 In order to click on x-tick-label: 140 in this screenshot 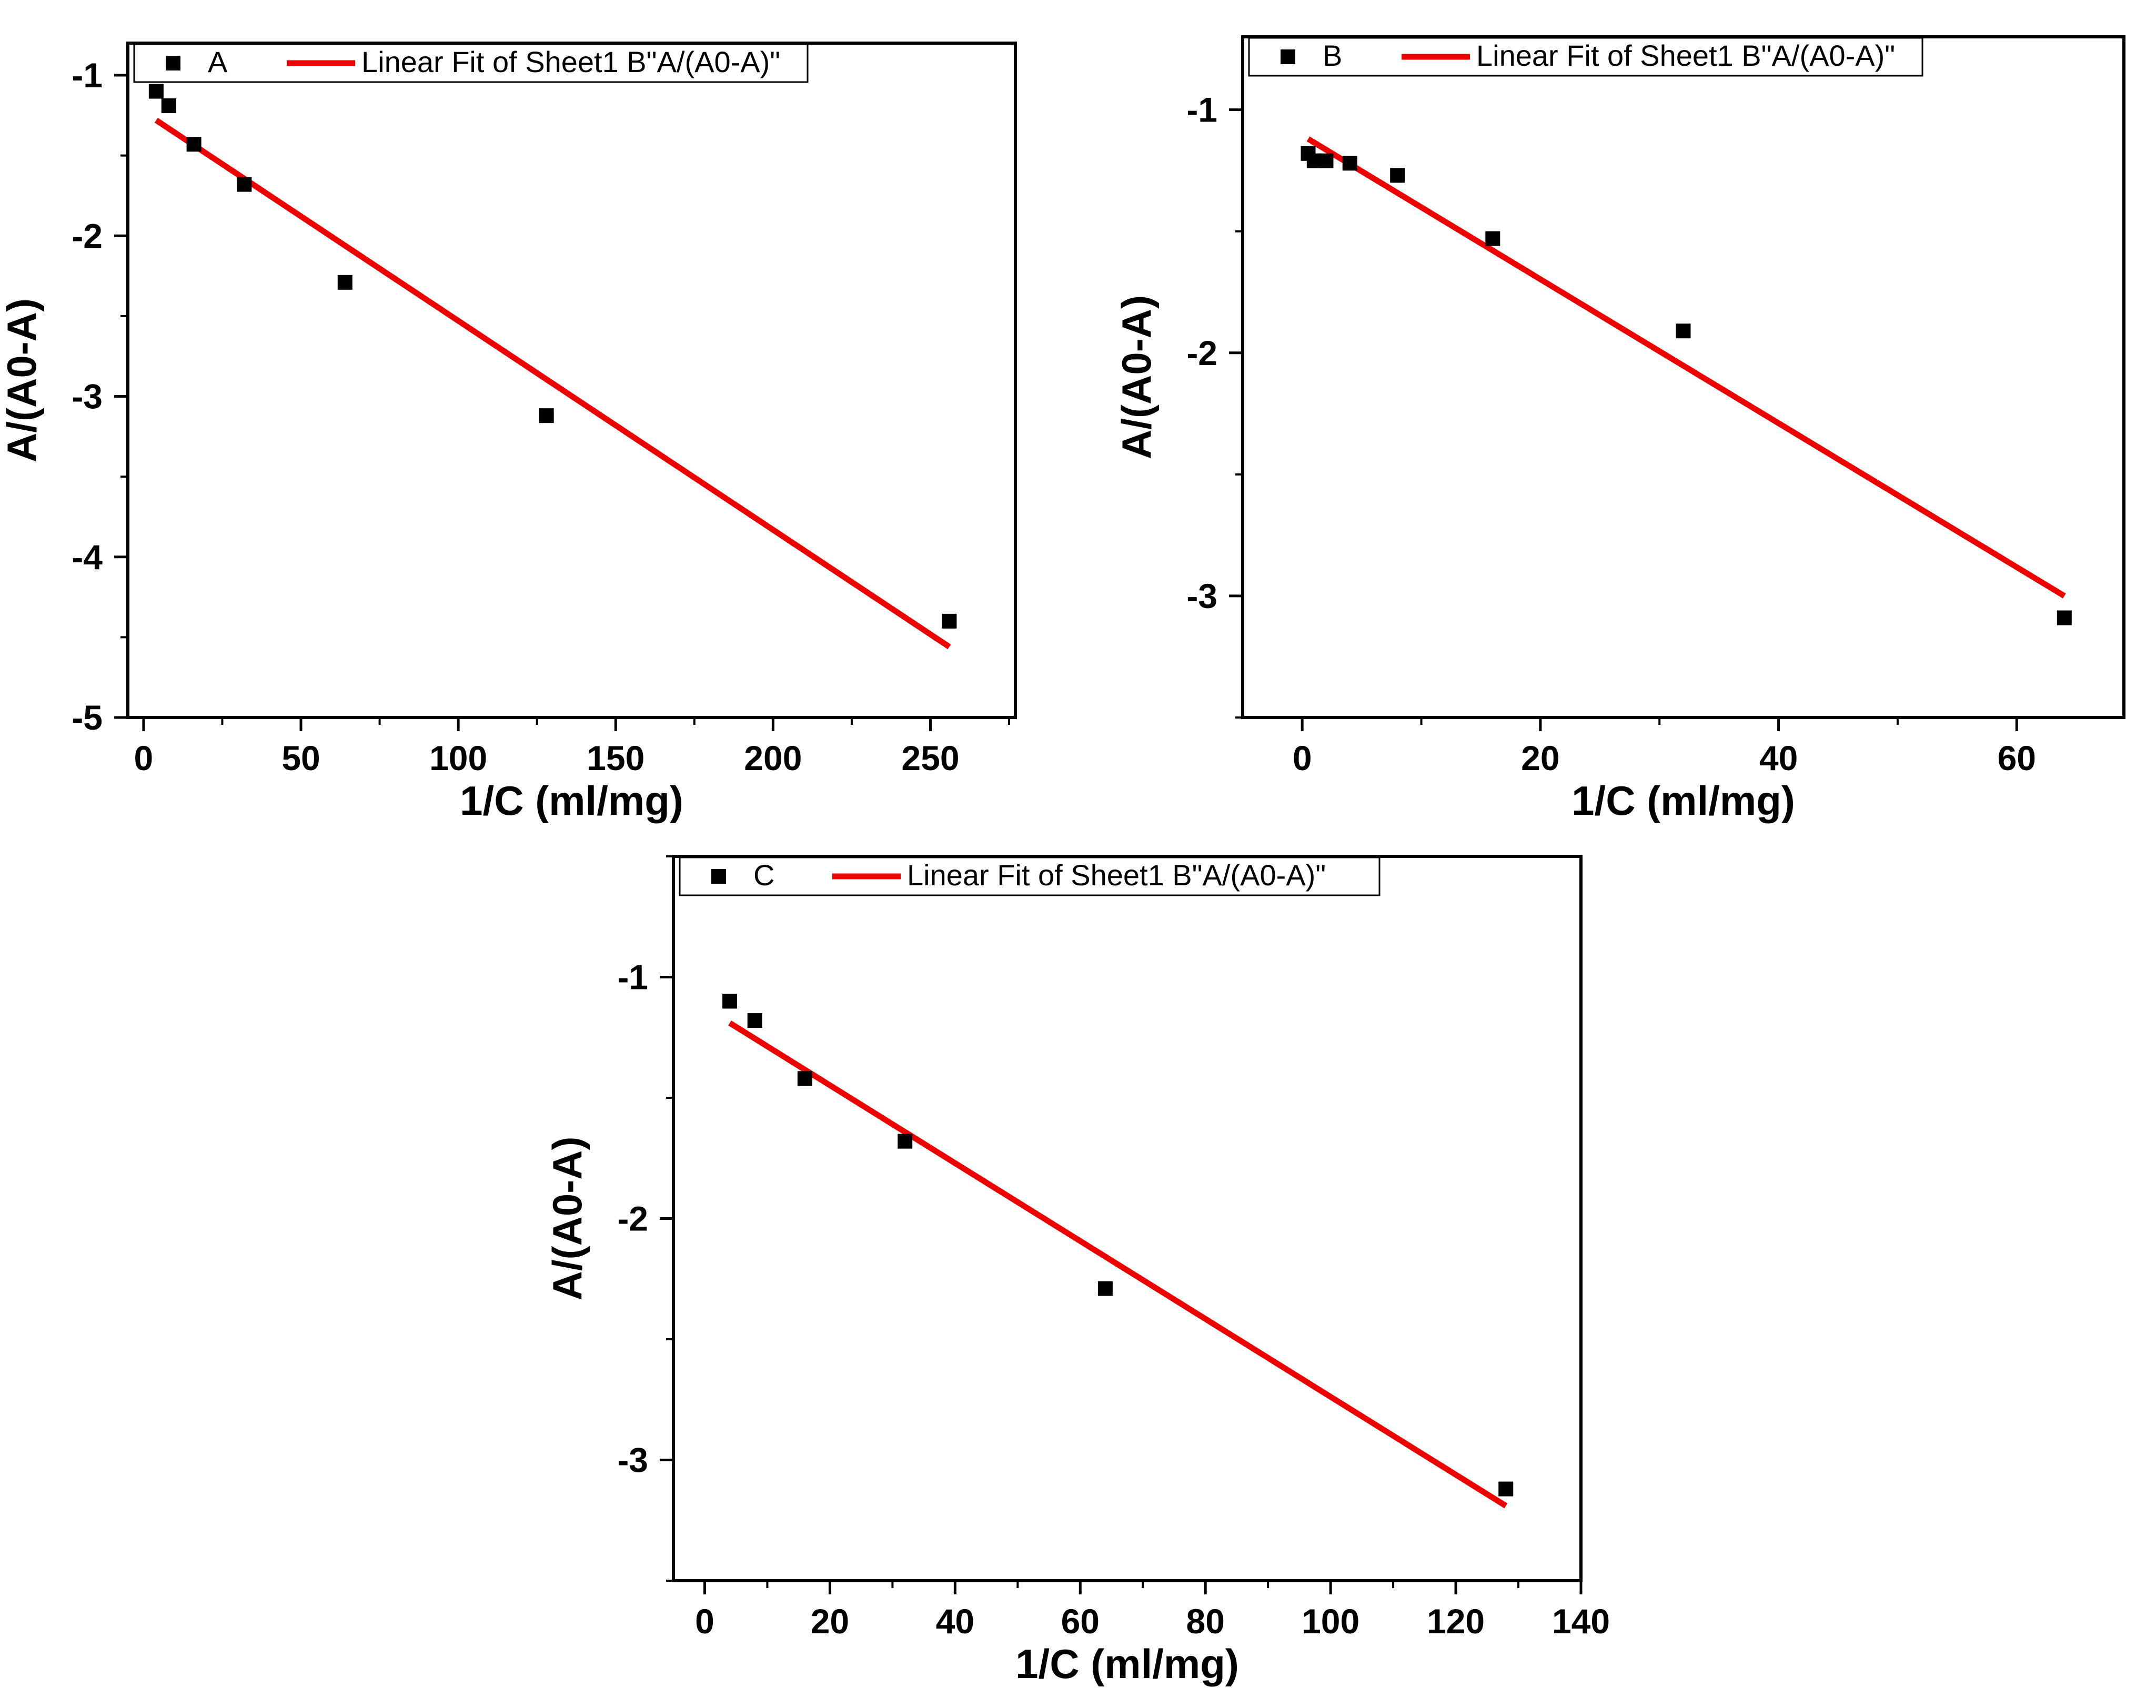, I will do `click(1581, 1622)`.